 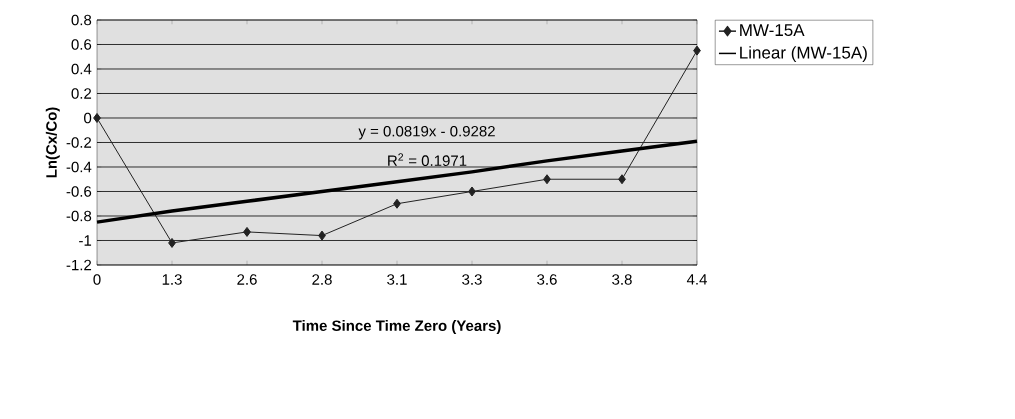 I want to click on annotation: y = 0.0819x - 0.9282, so click(x=426, y=132).